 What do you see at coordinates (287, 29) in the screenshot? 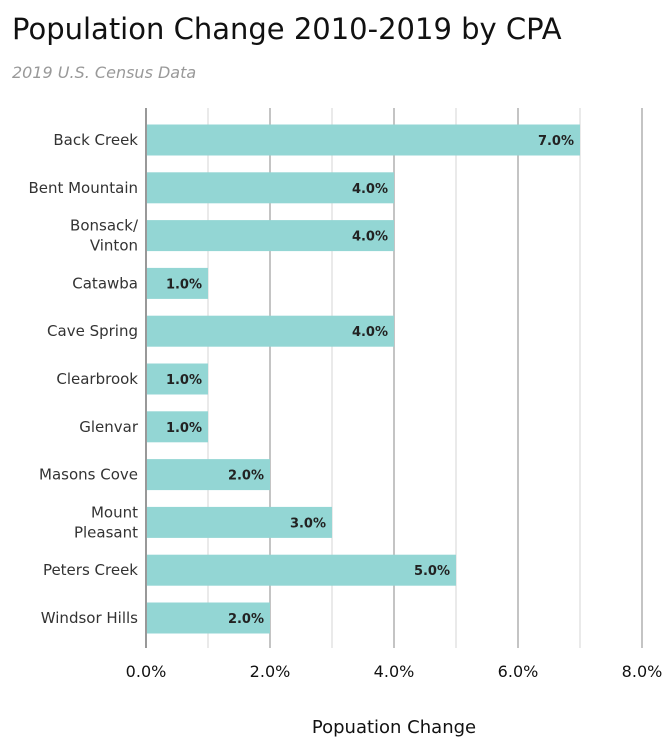
I see `chart-title: Population Change 2010-2019 by CPA` at bounding box center [287, 29].